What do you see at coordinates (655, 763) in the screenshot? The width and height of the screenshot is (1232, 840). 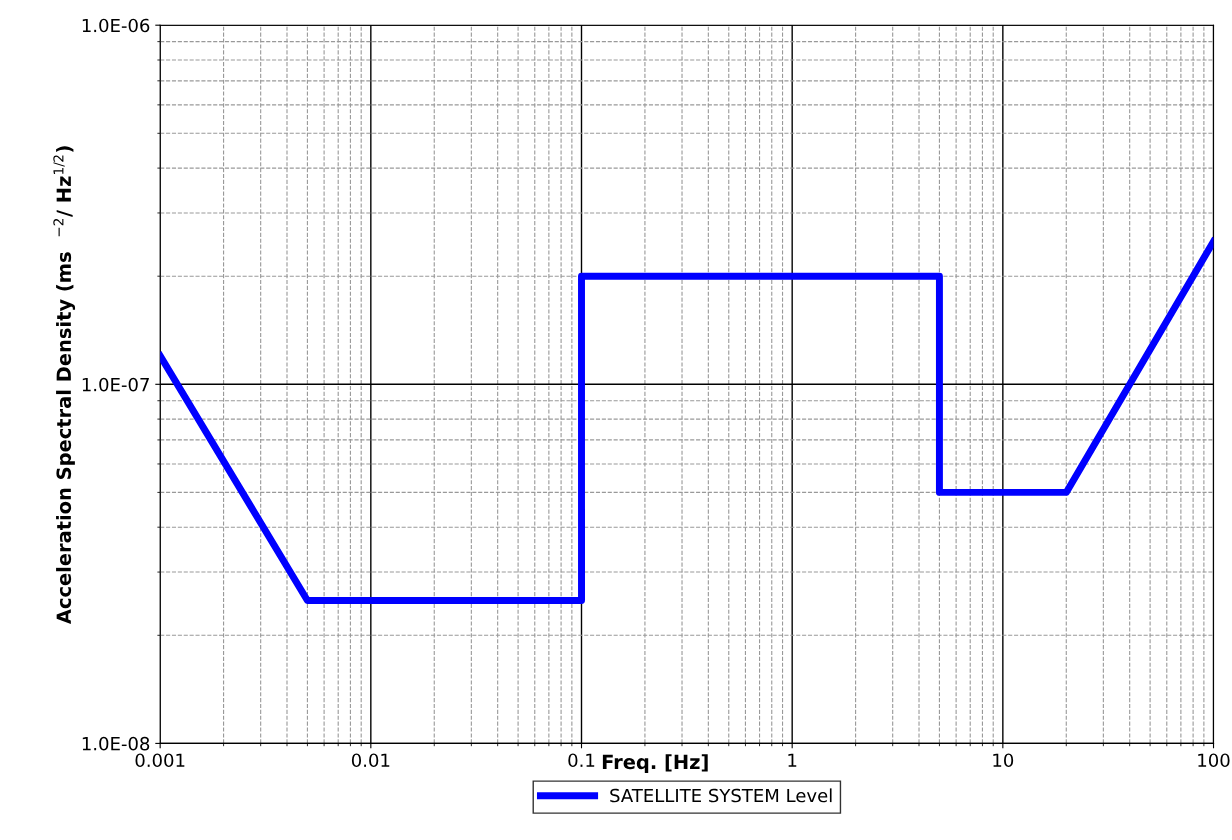 I see `x-axis-title: Freq. [Hz]` at bounding box center [655, 763].